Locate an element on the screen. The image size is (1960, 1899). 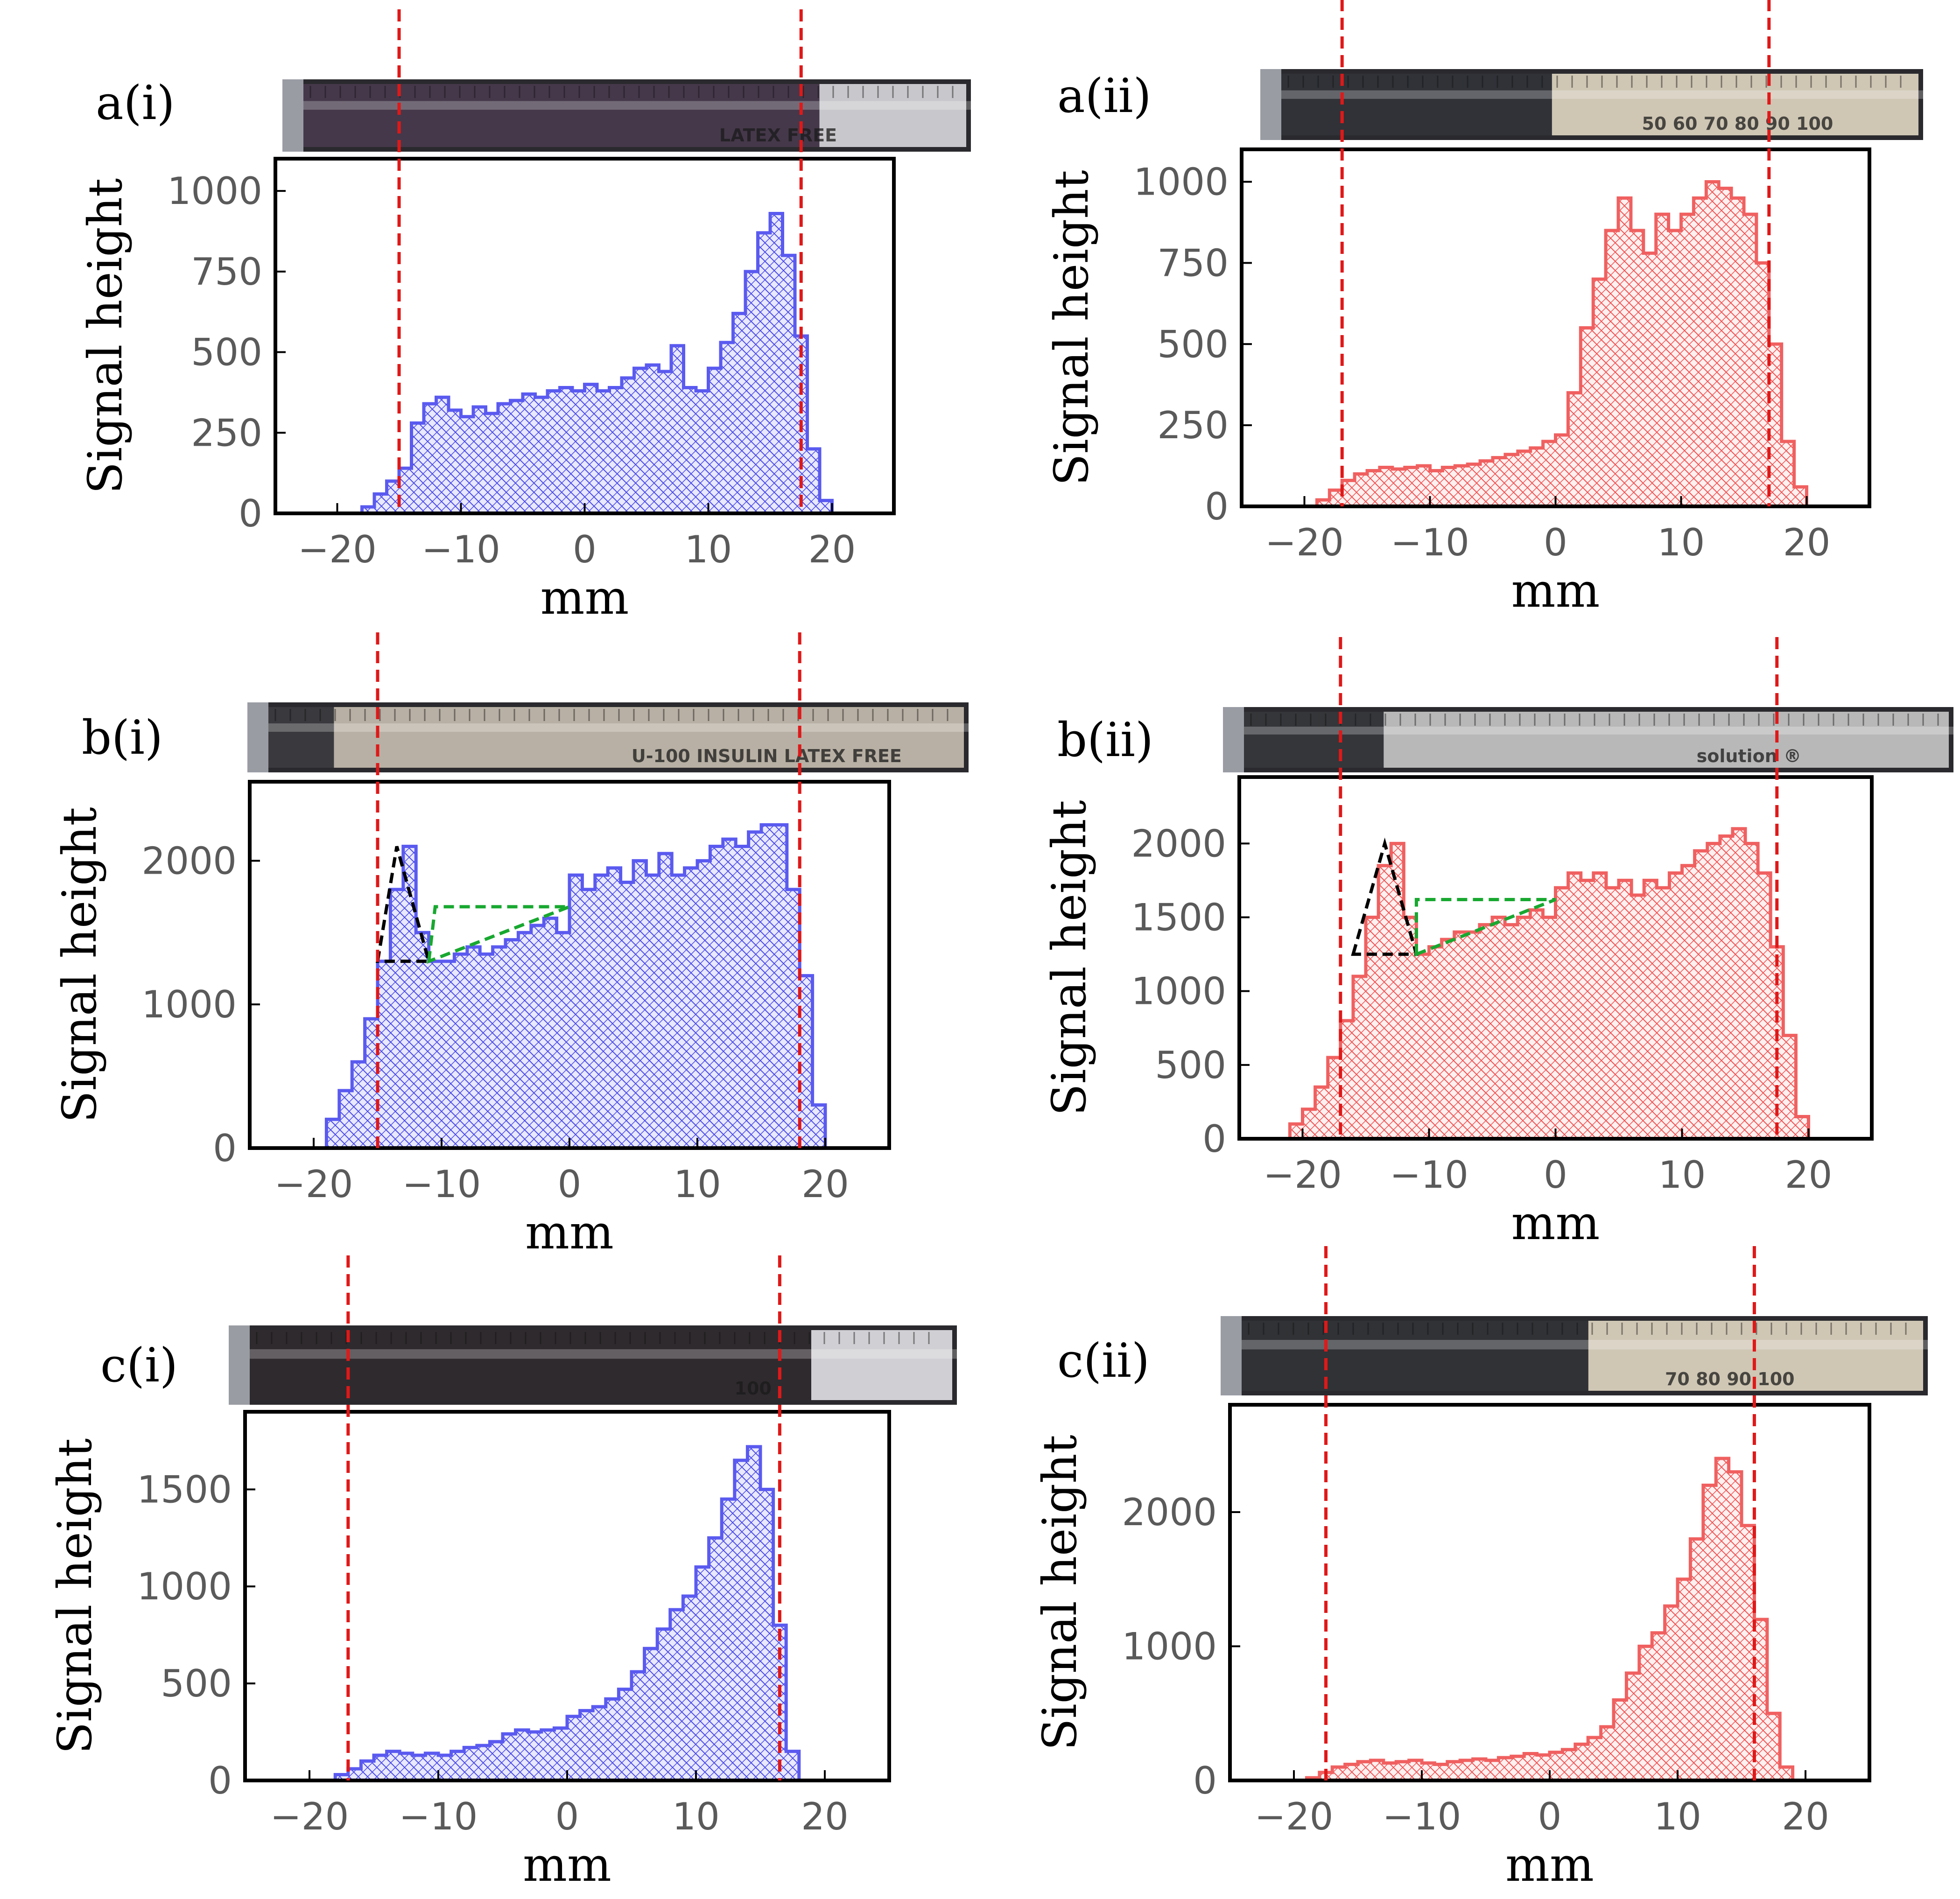
panel-label: b(i) is located at coordinates (122, 737).